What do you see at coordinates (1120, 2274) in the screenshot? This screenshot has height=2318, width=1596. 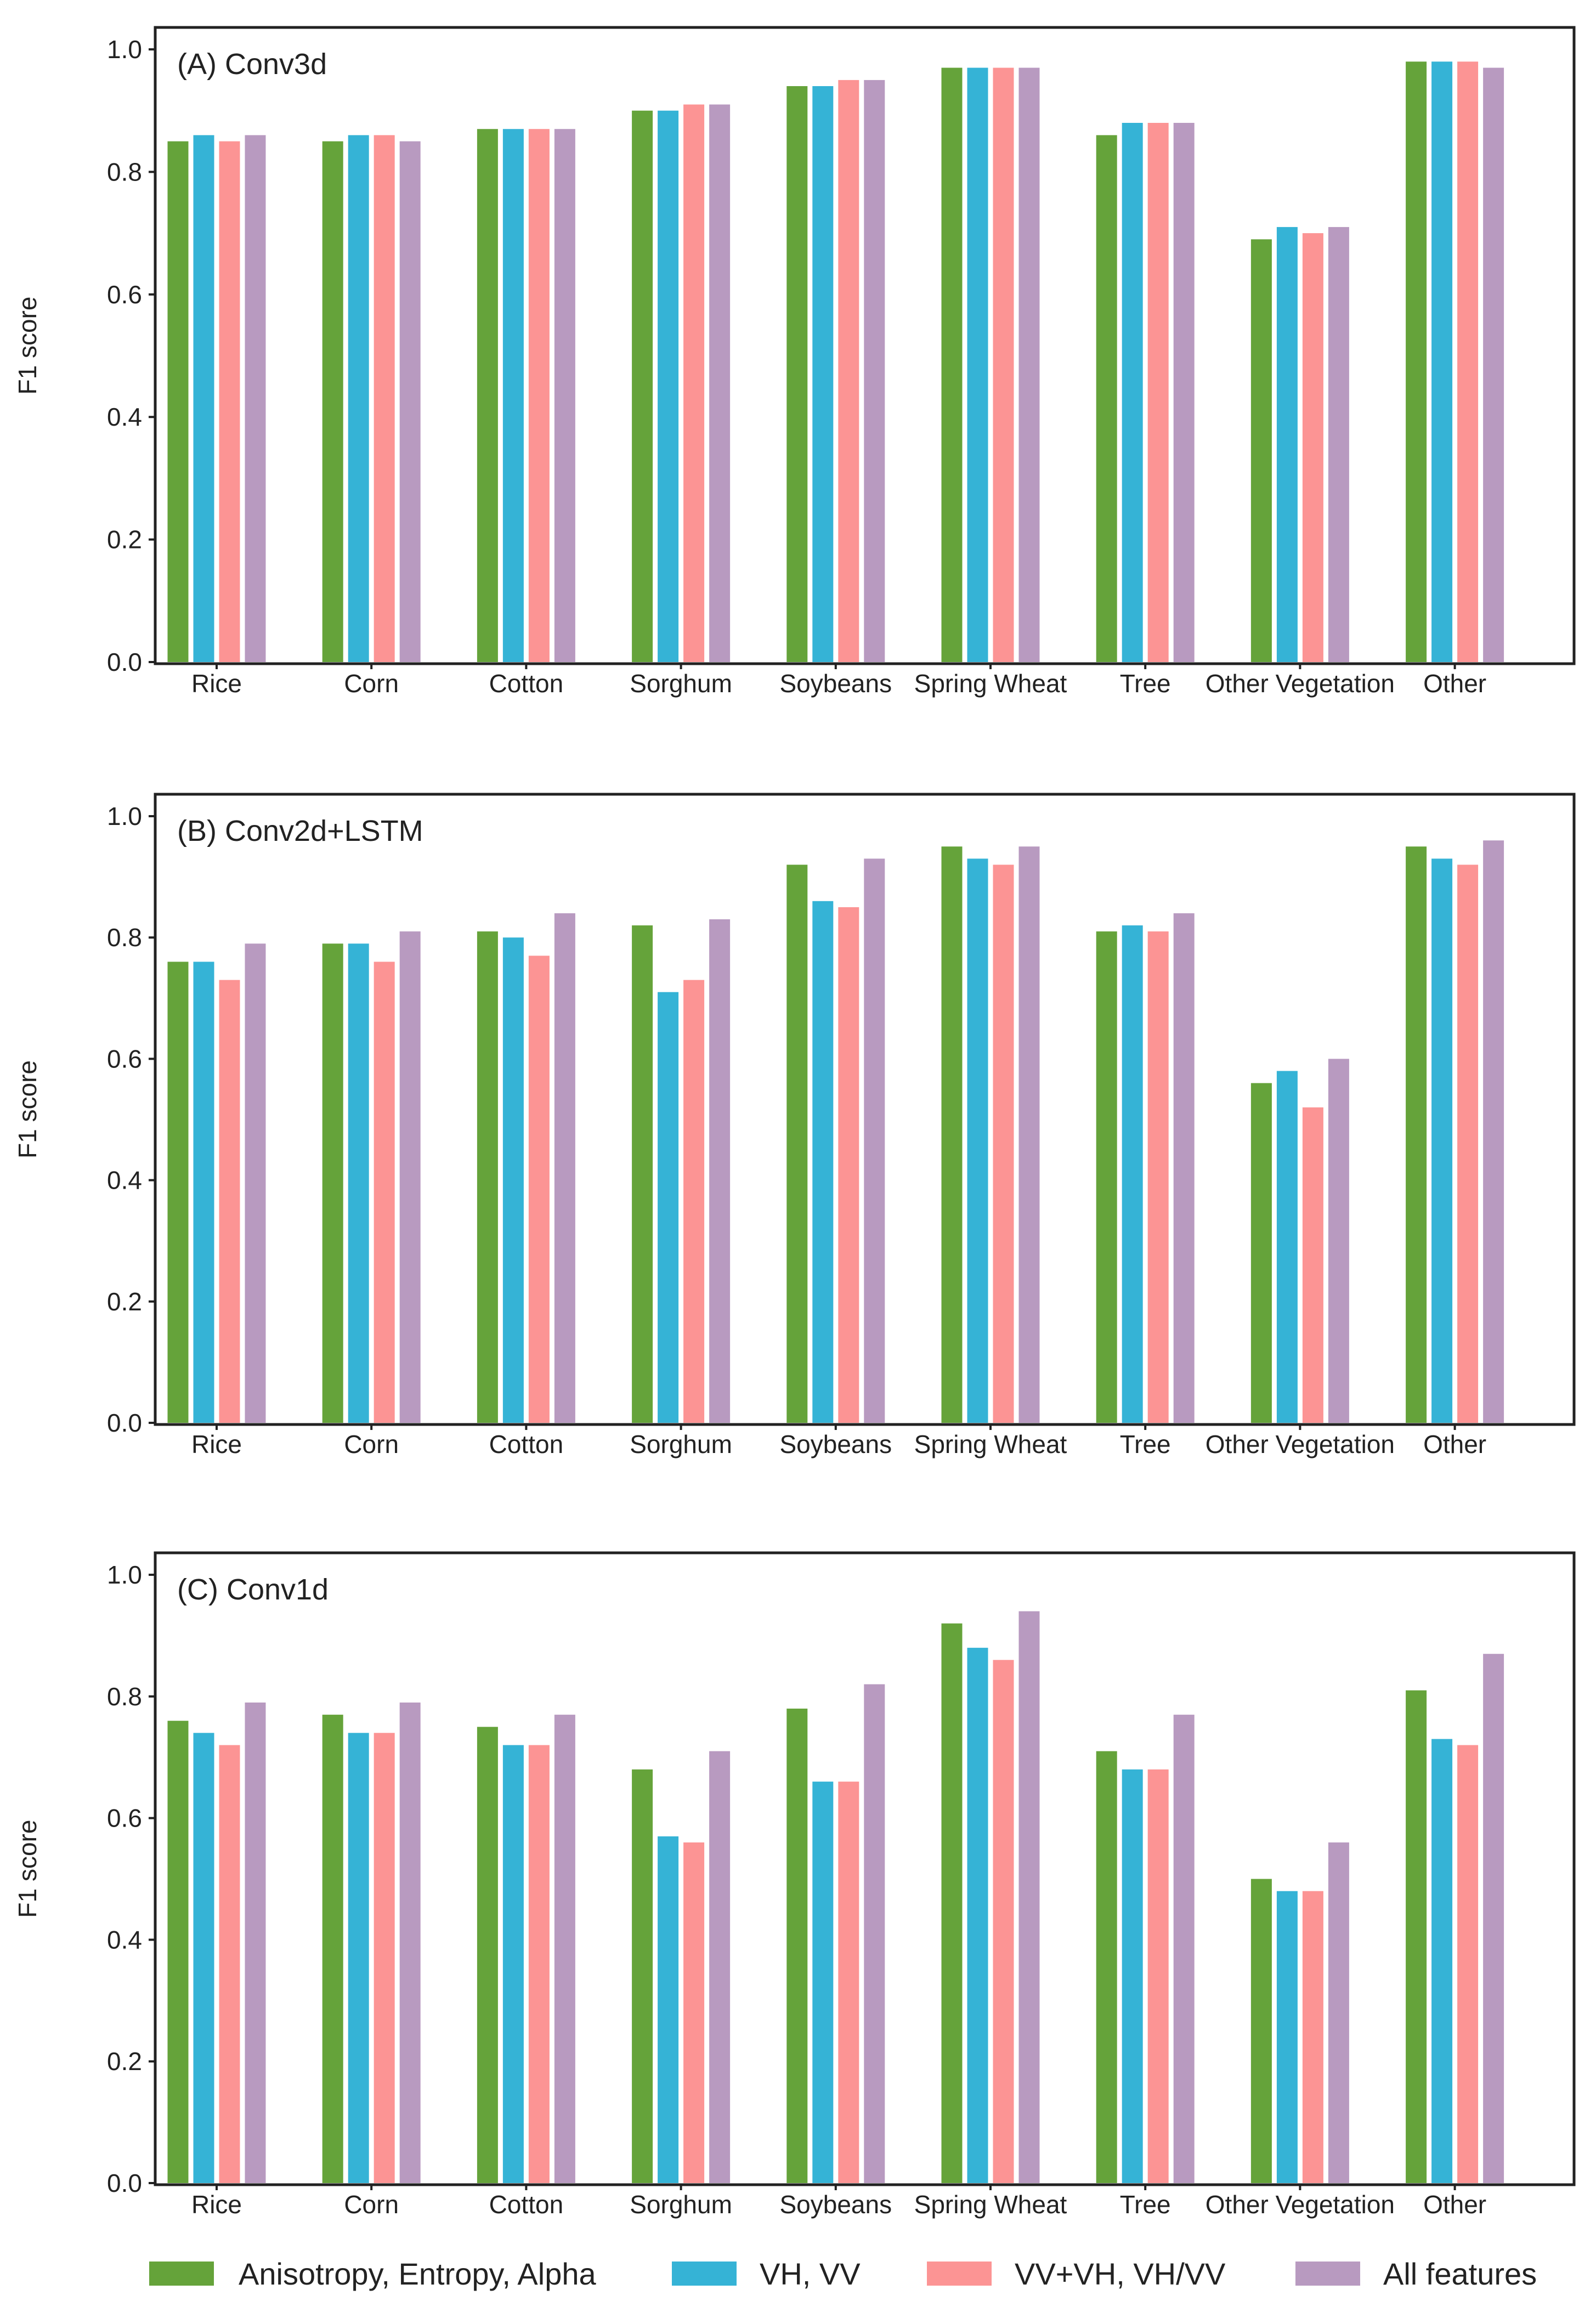 I see `legend-label-vv-vh-ratio: VV+VH, VH/VV` at bounding box center [1120, 2274].